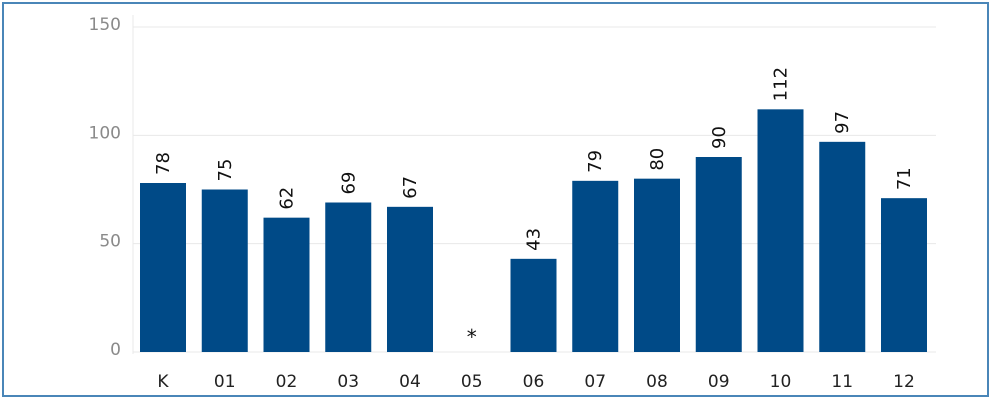 This screenshot has height=397, width=993. Describe the element at coordinates (115, 350) in the screenshot. I see `y-tick-label-0: 0` at that location.